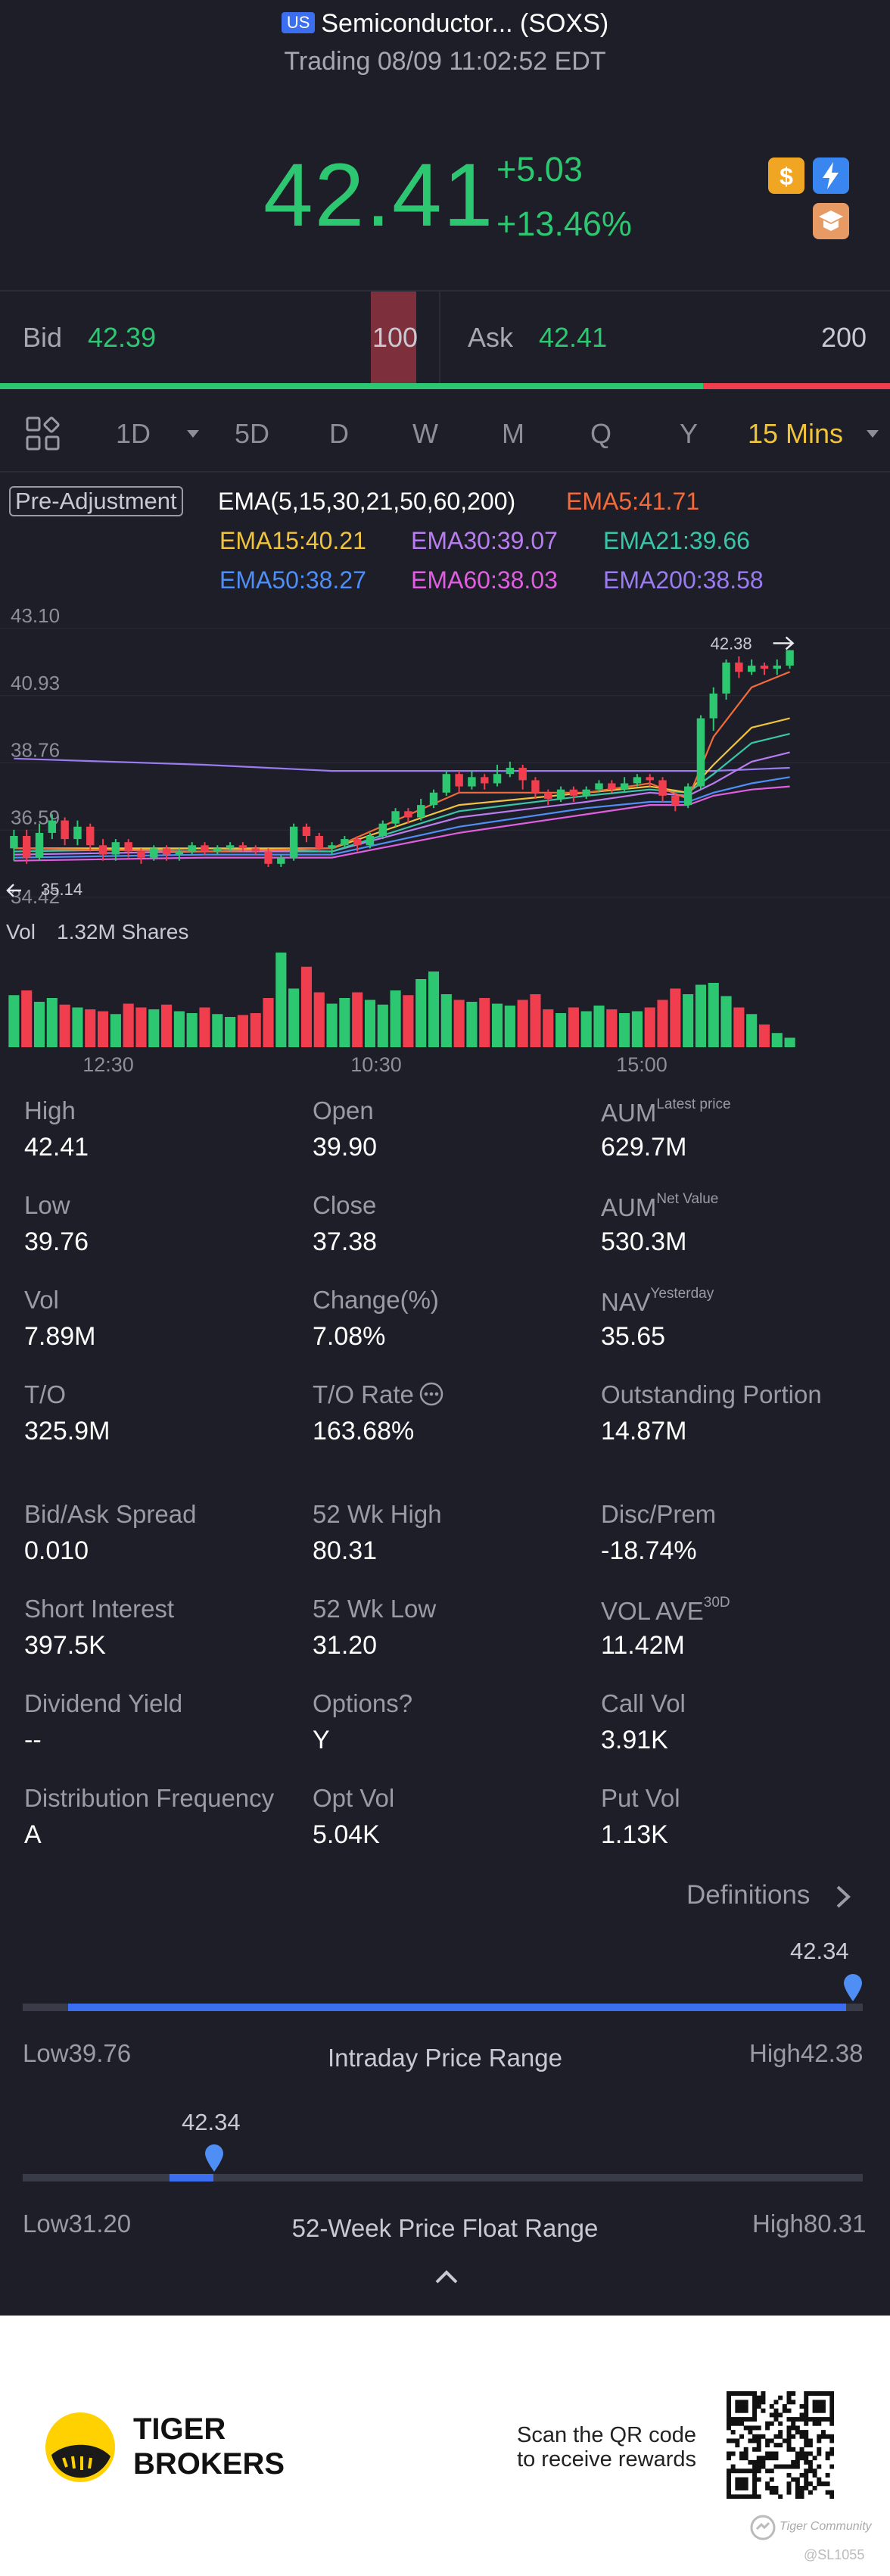  What do you see at coordinates (339, 433) in the screenshot?
I see `tab-day: D` at bounding box center [339, 433].